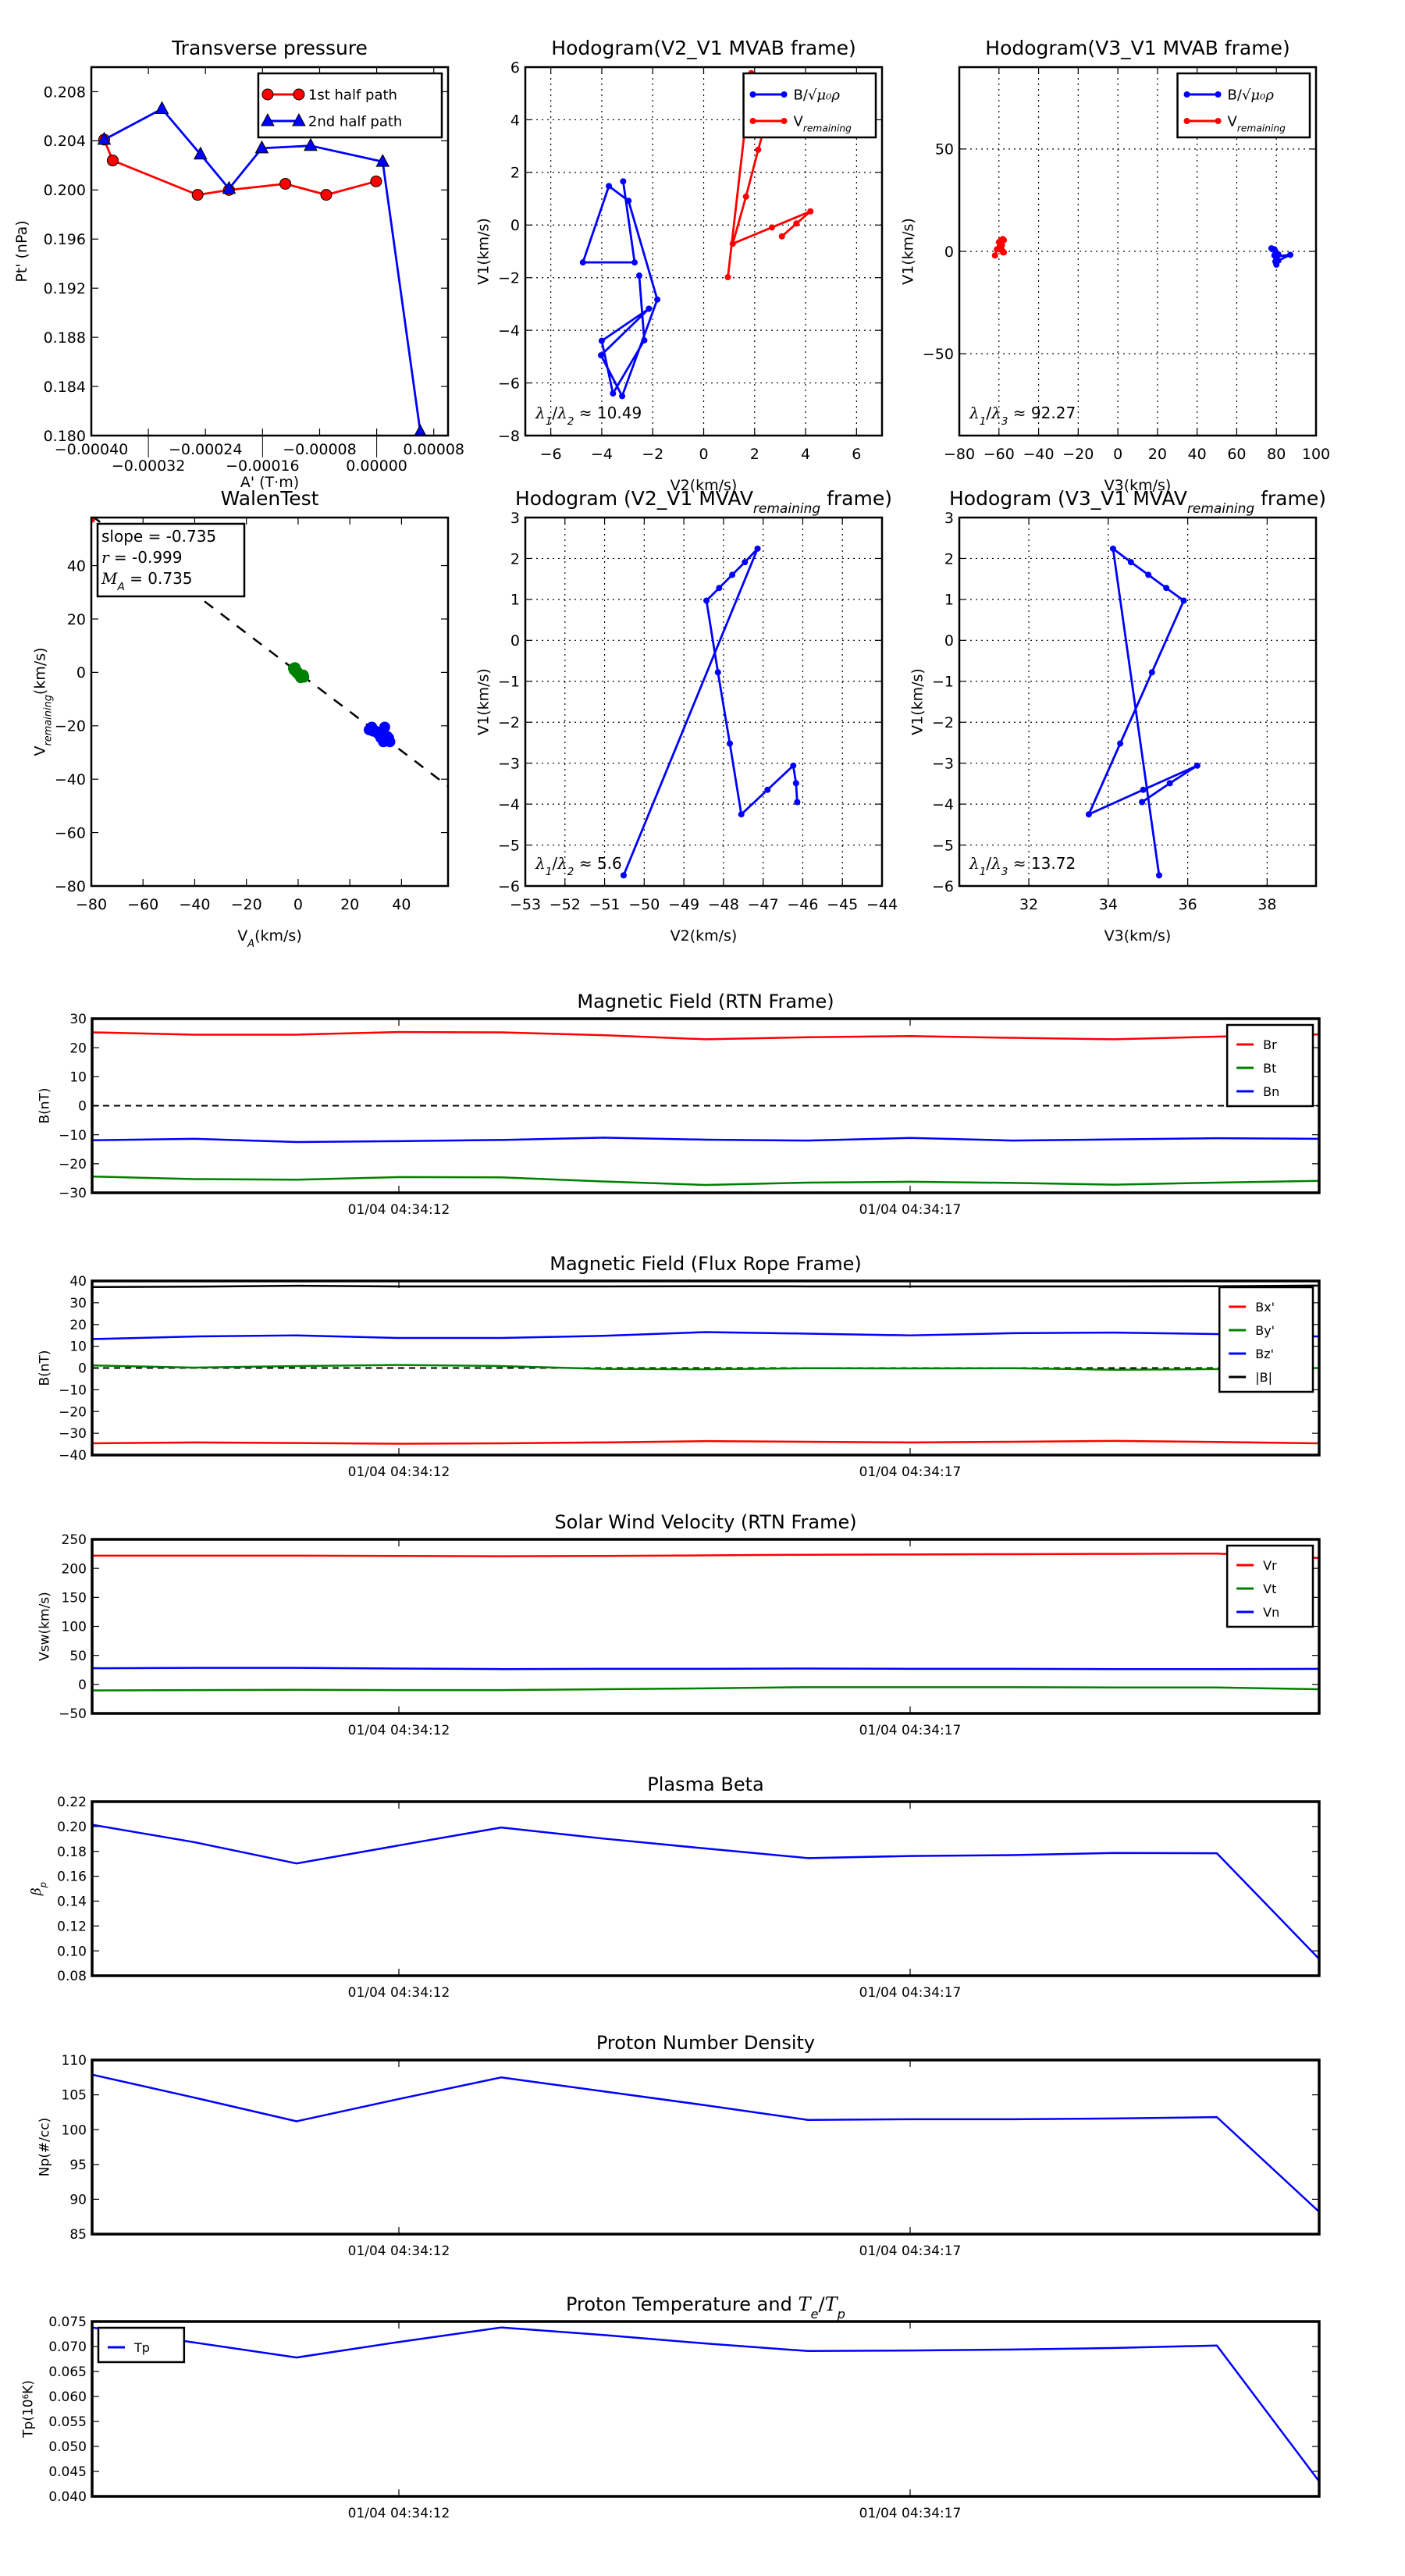  What do you see at coordinates (28, 2409) in the screenshot?
I see `y-axis-label: Tp(106K)` at bounding box center [28, 2409].